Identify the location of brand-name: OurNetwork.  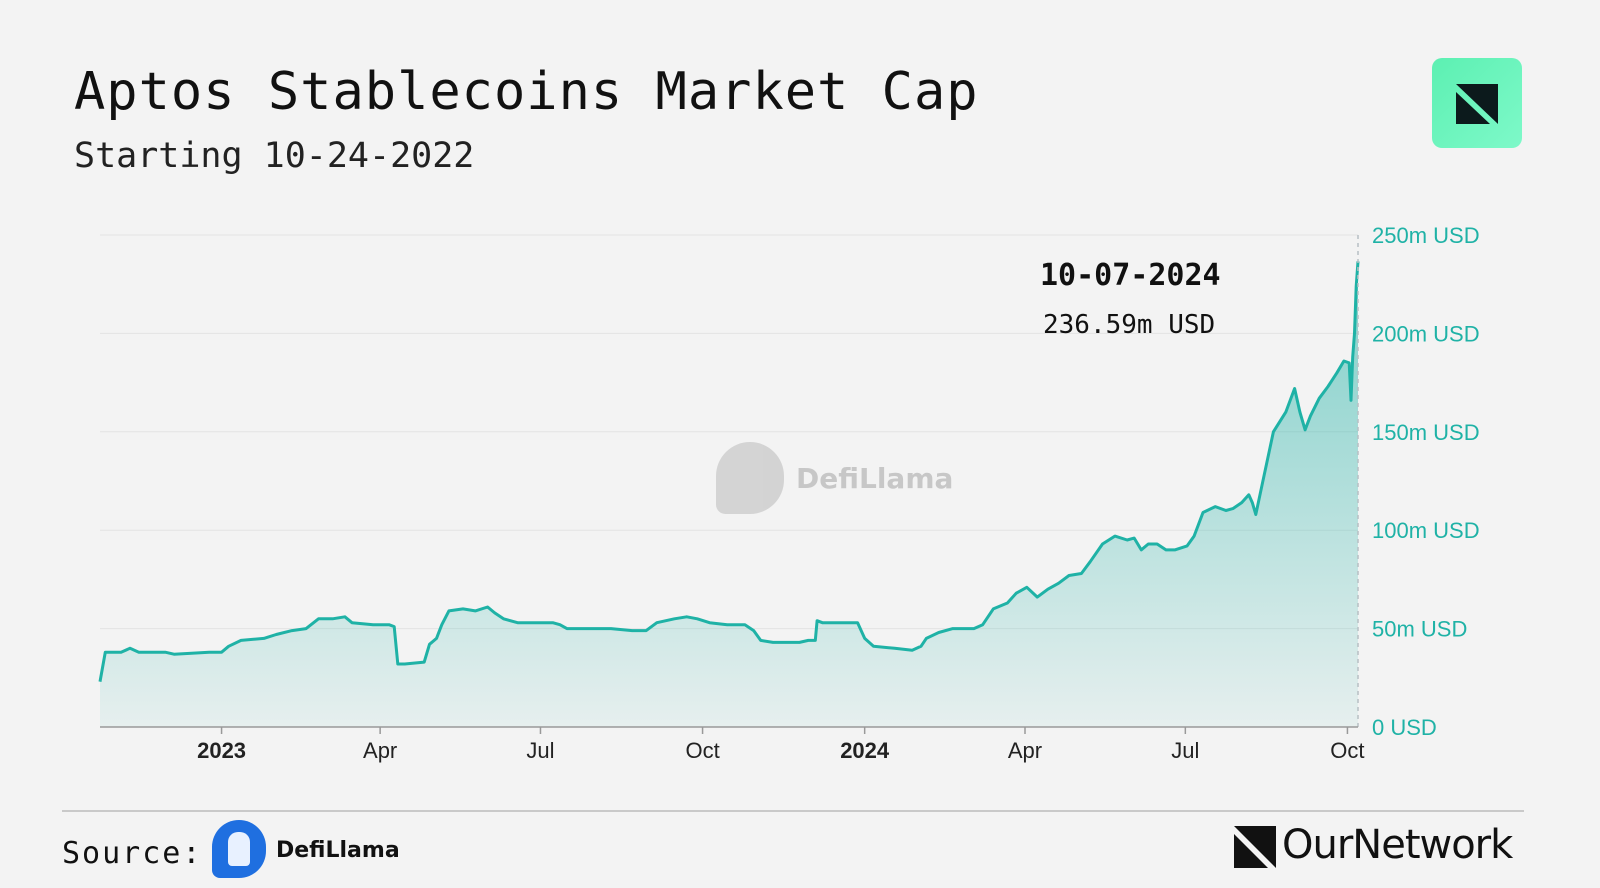
(1397, 845).